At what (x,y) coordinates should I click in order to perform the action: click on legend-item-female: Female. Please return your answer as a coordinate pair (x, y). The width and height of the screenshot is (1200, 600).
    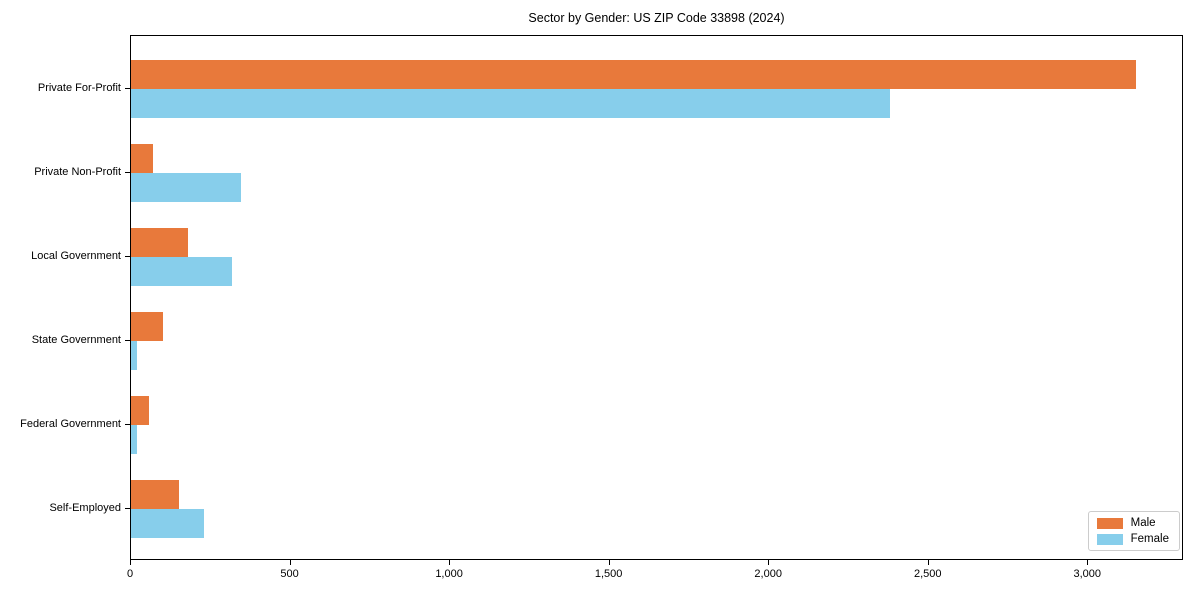
    Looking at the image, I should click on (1132, 539).